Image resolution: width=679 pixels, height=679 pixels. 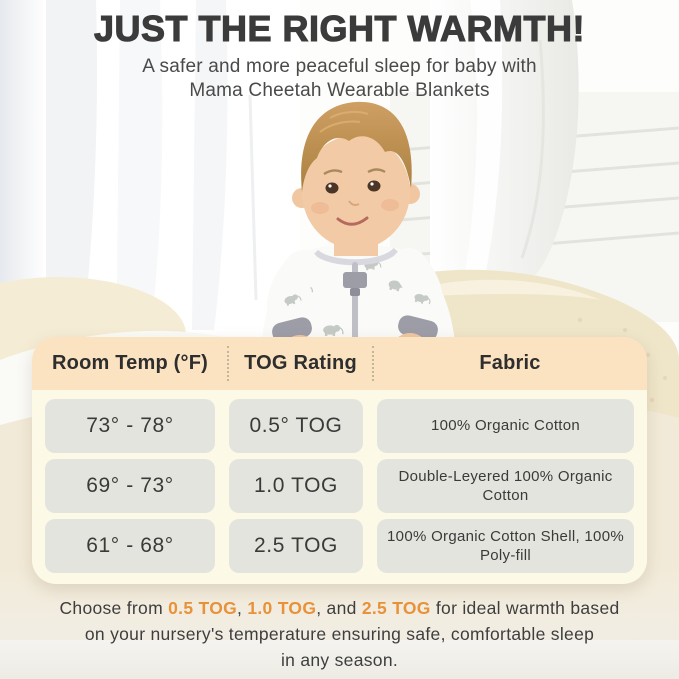 I want to click on curtain-right, so click(x=504, y=154).